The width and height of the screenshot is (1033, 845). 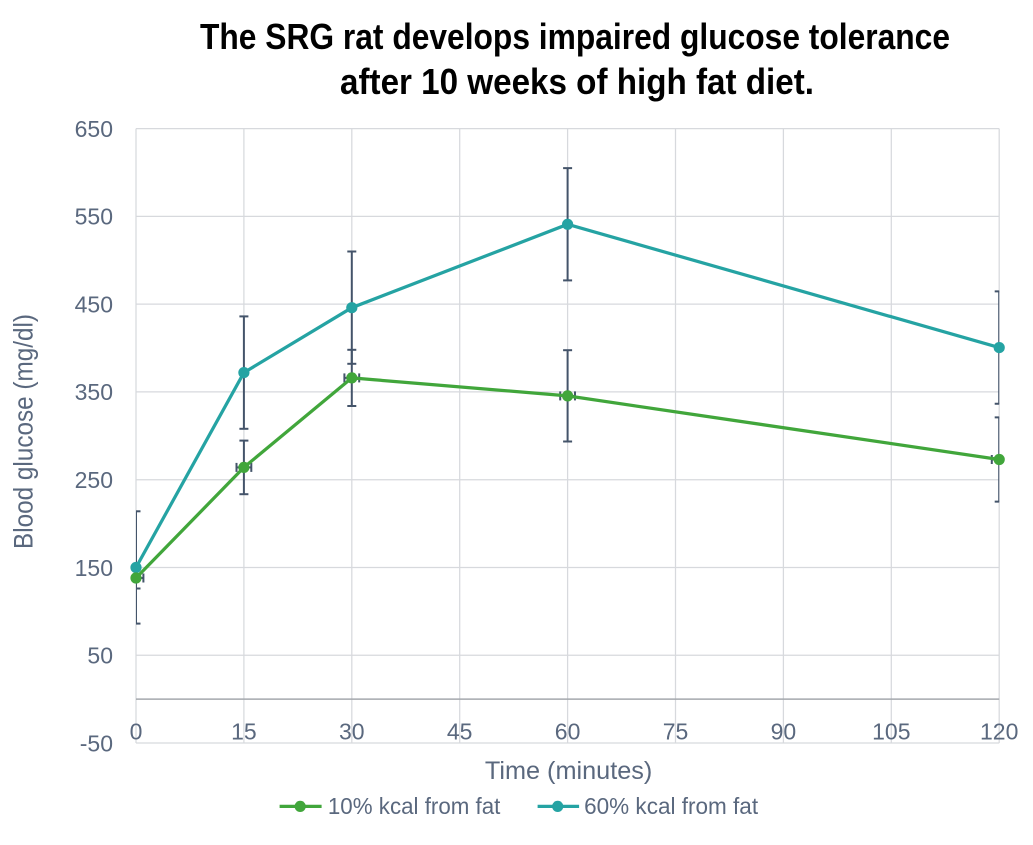 What do you see at coordinates (577, 81) in the screenshot?
I see `svg-text:after 10 weeks of high fat die: after 10 weeks of high fat diet.` at bounding box center [577, 81].